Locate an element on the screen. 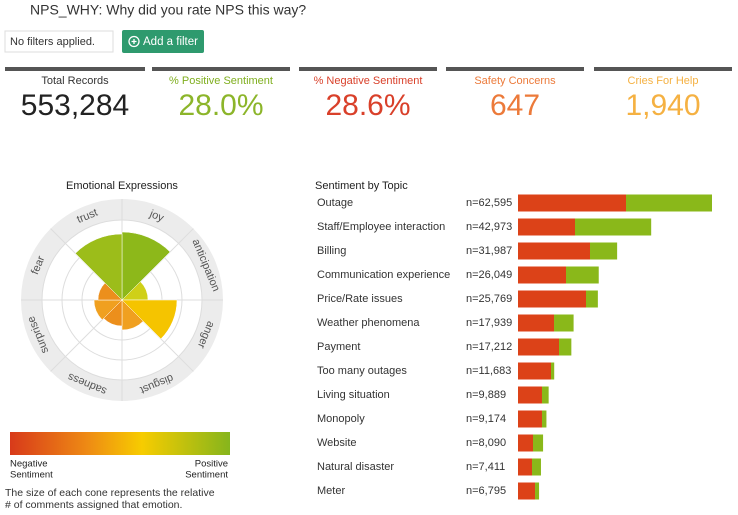 The width and height of the screenshot is (738, 515). kpi-label: % Negative Sentiment is located at coordinates (368, 81).